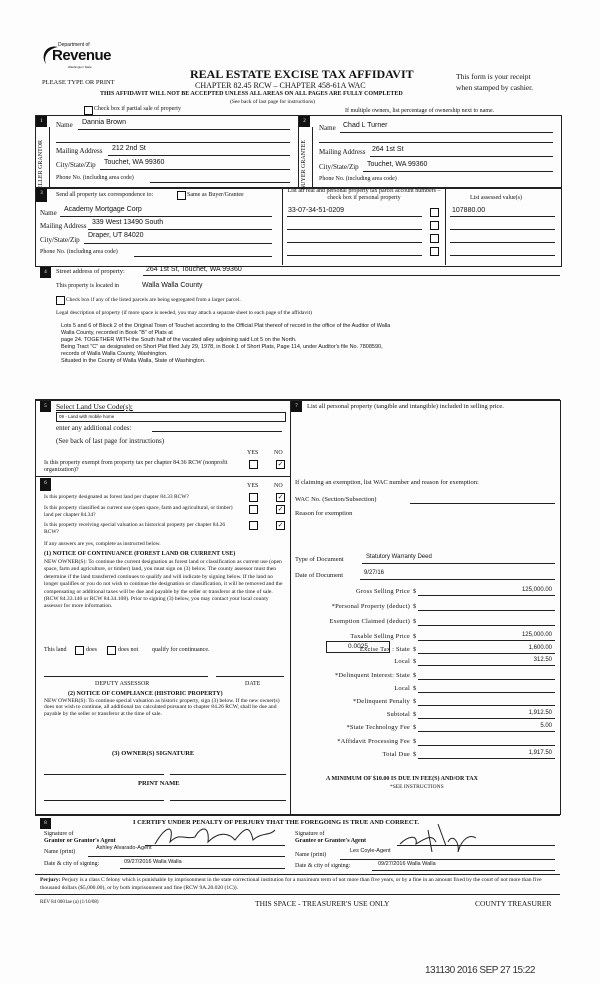 Image resolution: width=600 pixels, height=984 pixels. What do you see at coordinates (79, 650) in the screenshot?
I see `does-checkbox` at bounding box center [79, 650].